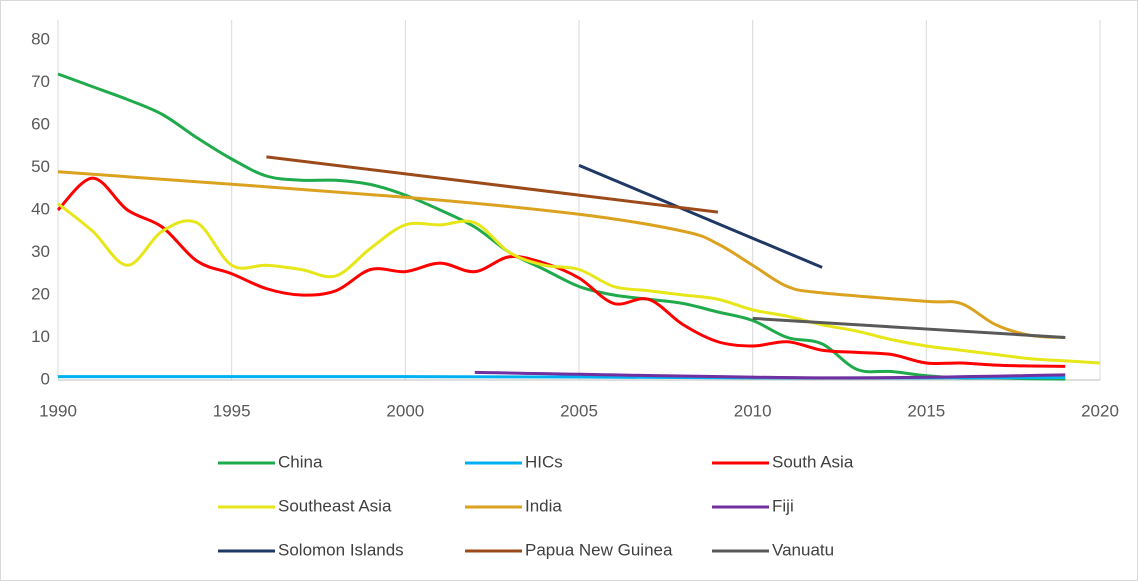  I want to click on y-tick-label: 30, so click(40, 251).